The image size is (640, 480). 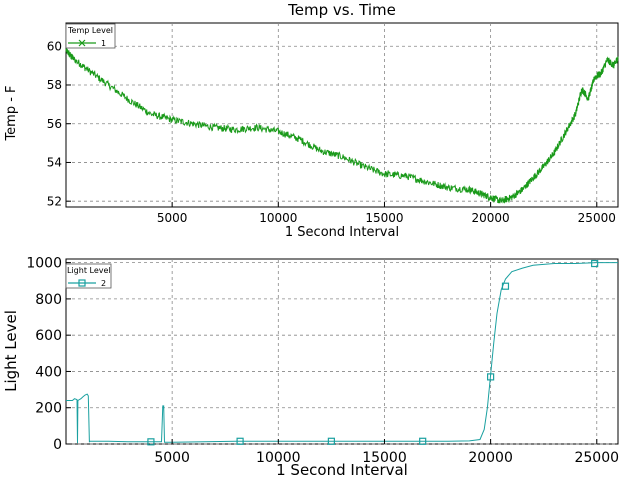 I want to click on light-legend-box, so click(x=88, y=276).